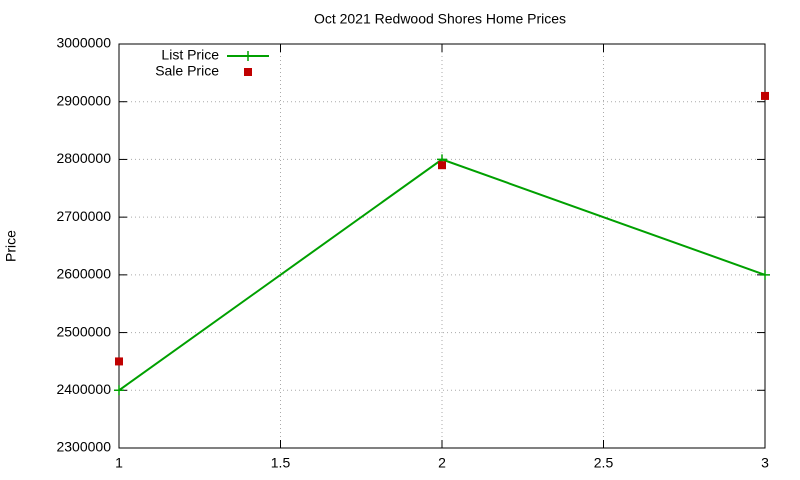 This screenshot has width=800, height=480. Describe the element at coordinates (83, 389) in the screenshot. I see `y-tick-label: 2400000` at that location.